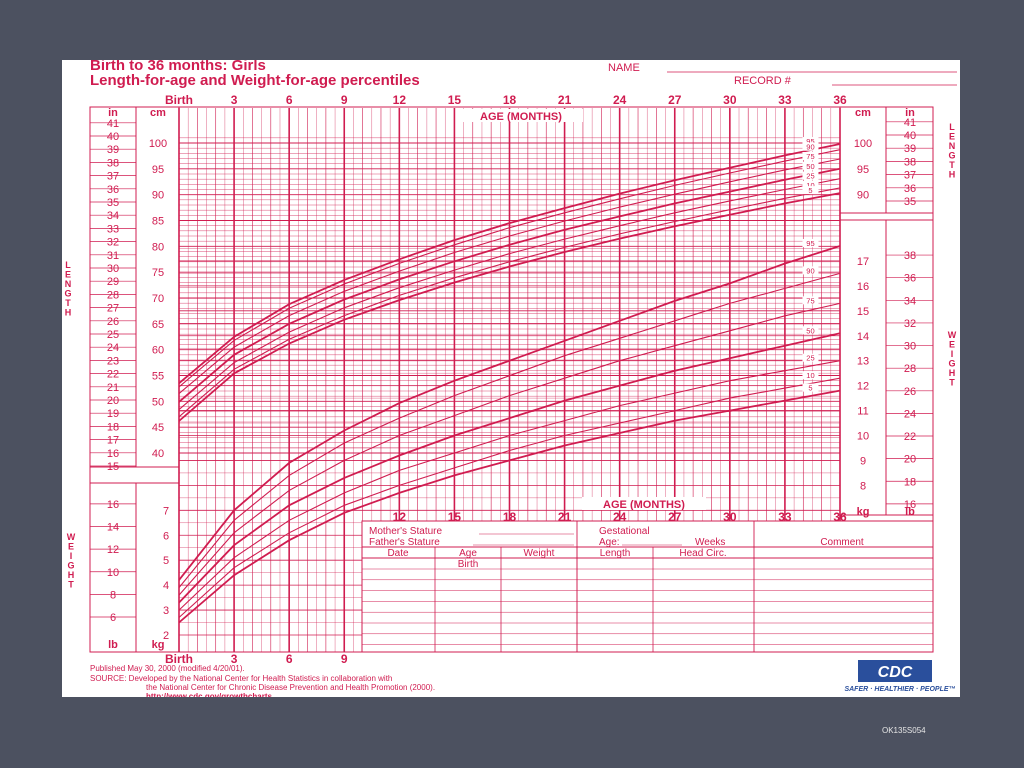  Describe the element at coordinates (68, 265) in the screenshot. I see `length-side-label-left: L` at that location.